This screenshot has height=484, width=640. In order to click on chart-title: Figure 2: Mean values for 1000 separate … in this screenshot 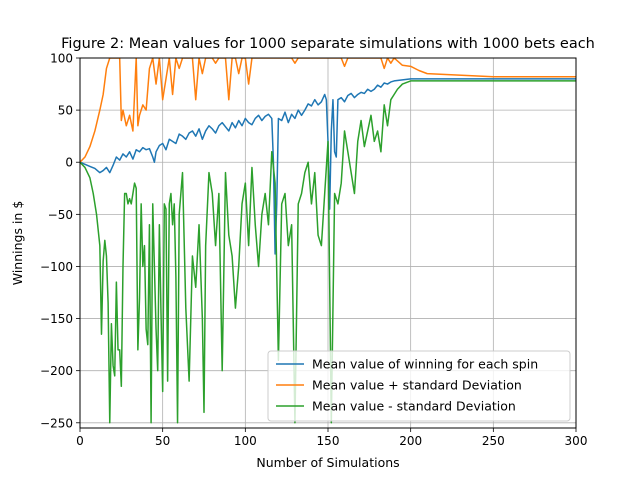, I will do `click(328, 44)`.